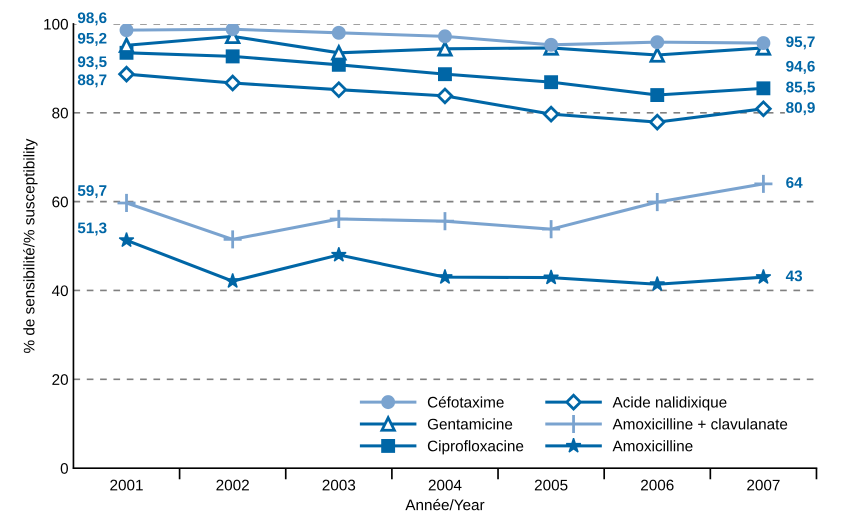 The width and height of the screenshot is (864, 532). What do you see at coordinates (700, 424) in the screenshot?
I see `legend-label: Amoxicilline + clavulanate` at bounding box center [700, 424].